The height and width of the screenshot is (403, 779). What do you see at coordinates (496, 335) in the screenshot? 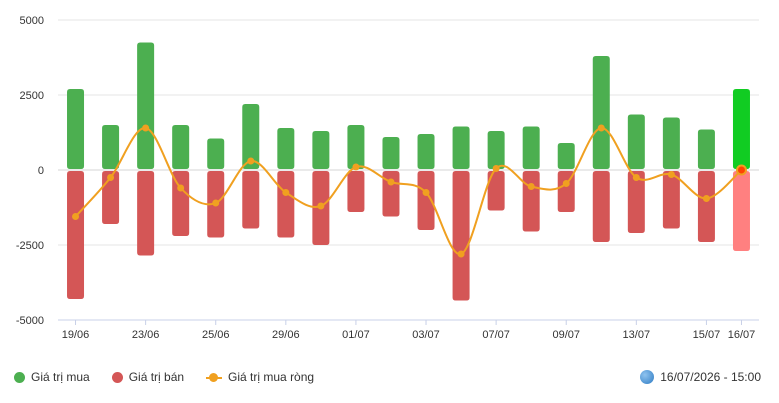
I see `x-tick-label: 07/07` at bounding box center [496, 335].